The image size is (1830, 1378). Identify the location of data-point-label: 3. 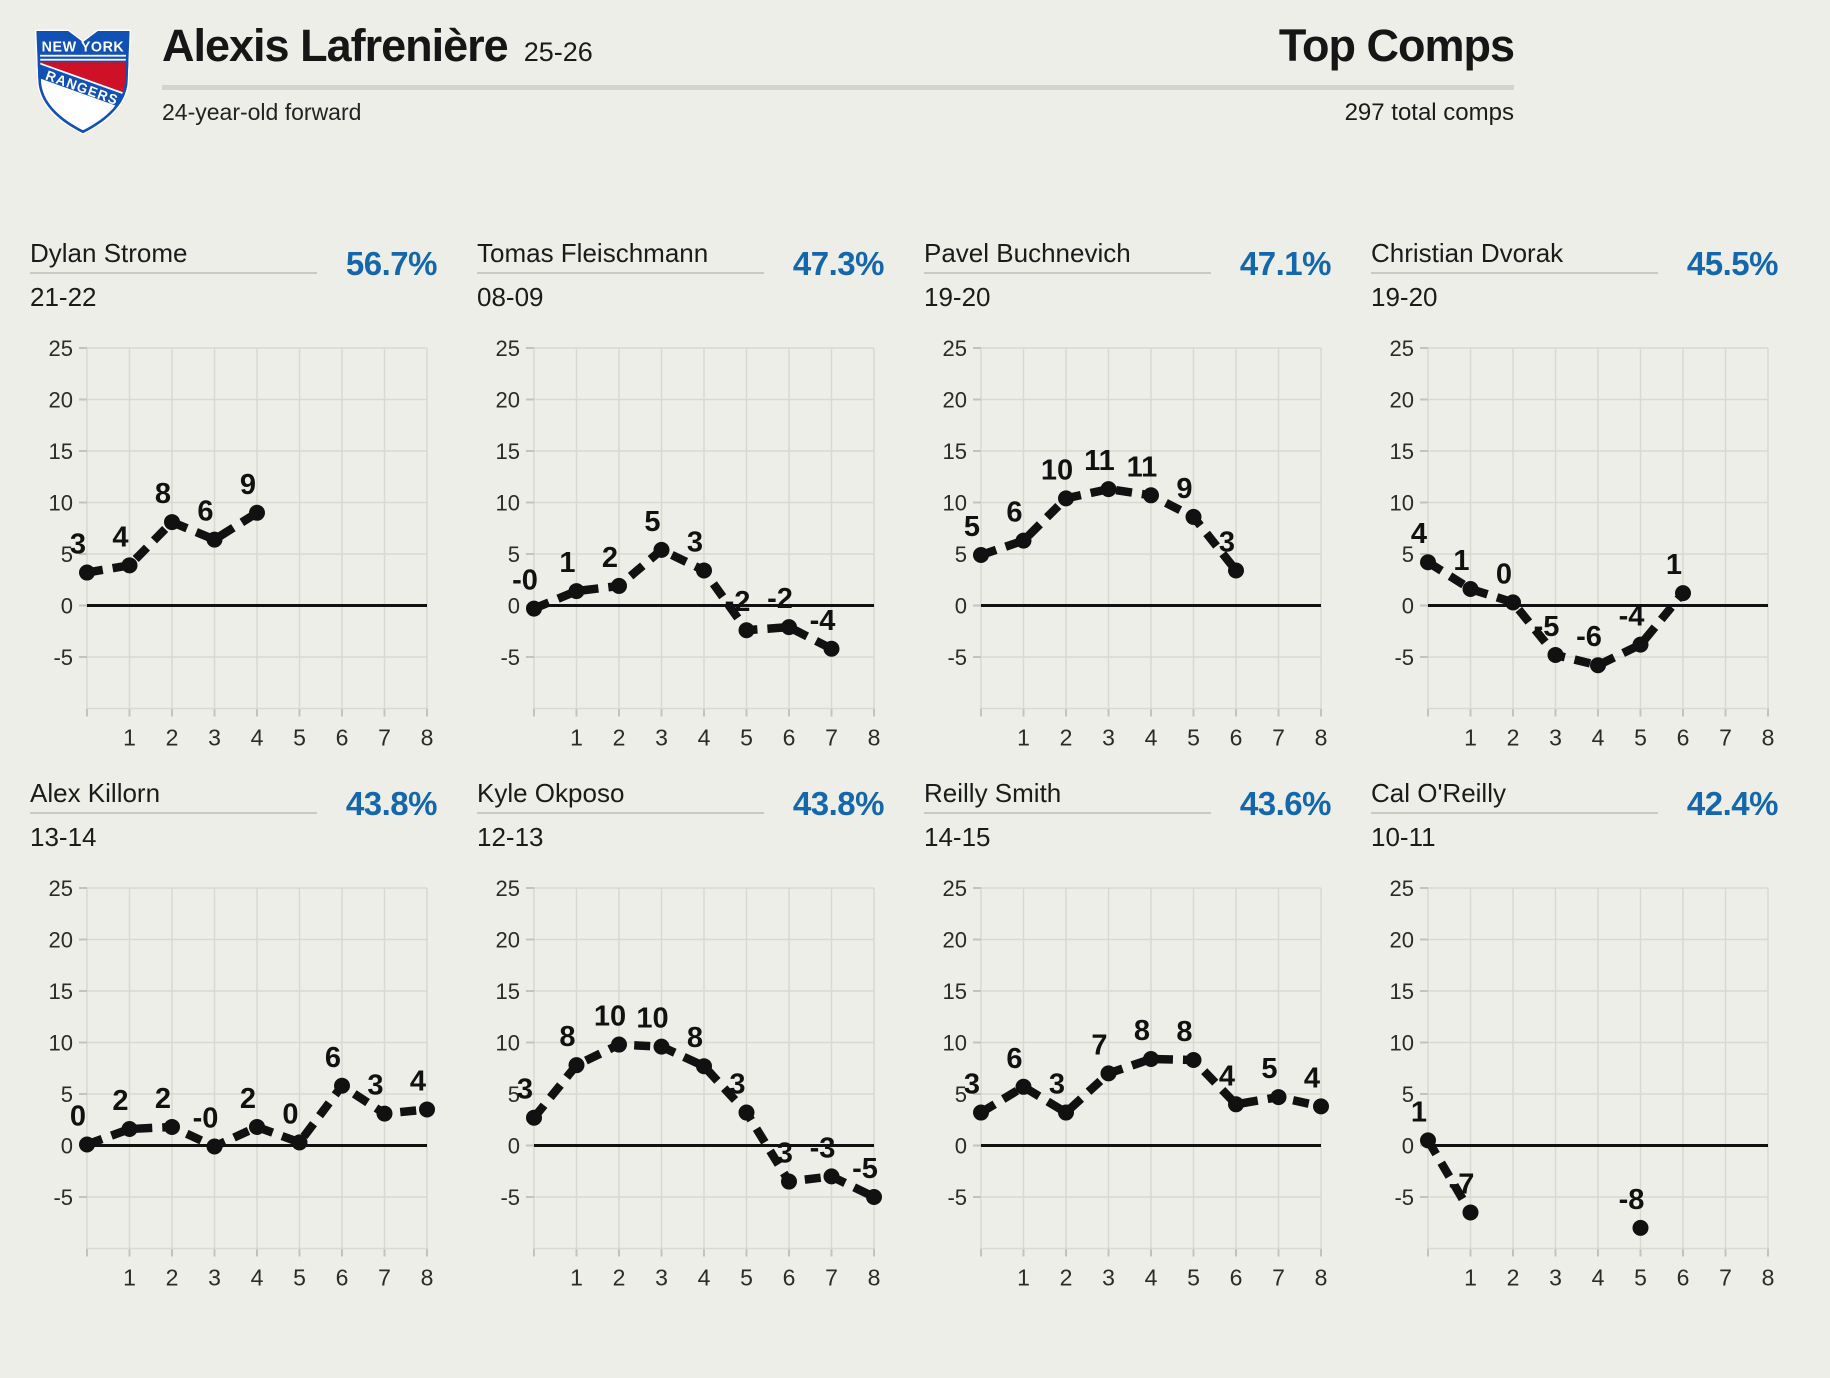
(695, 542).